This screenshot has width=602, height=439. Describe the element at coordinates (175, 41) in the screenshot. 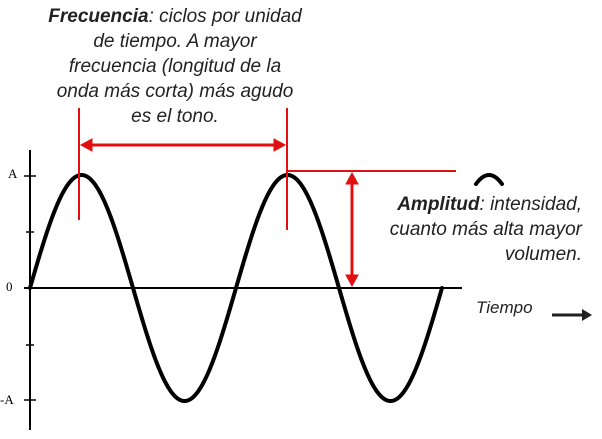

I see `frequency-line-2: de tiempo. A mayor` at that location.